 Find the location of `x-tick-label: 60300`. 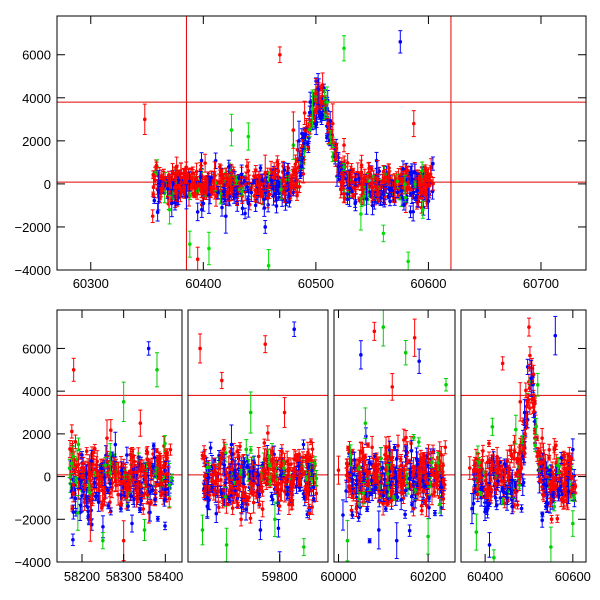

x-tick-label: 60300 is located at coordinates (91, 283).